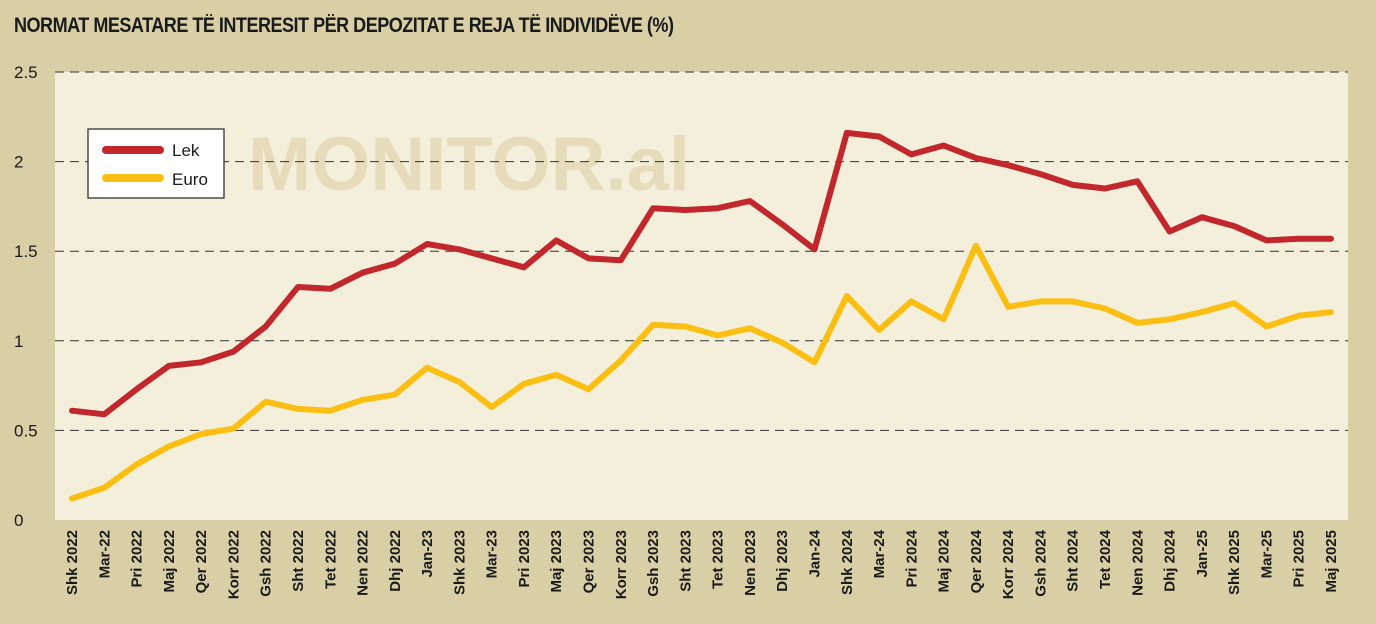 Image resolution: width=1376 pixels, height=624 pixels. I want to click on x-tick-label: Qer 2023, so click(589, 561).